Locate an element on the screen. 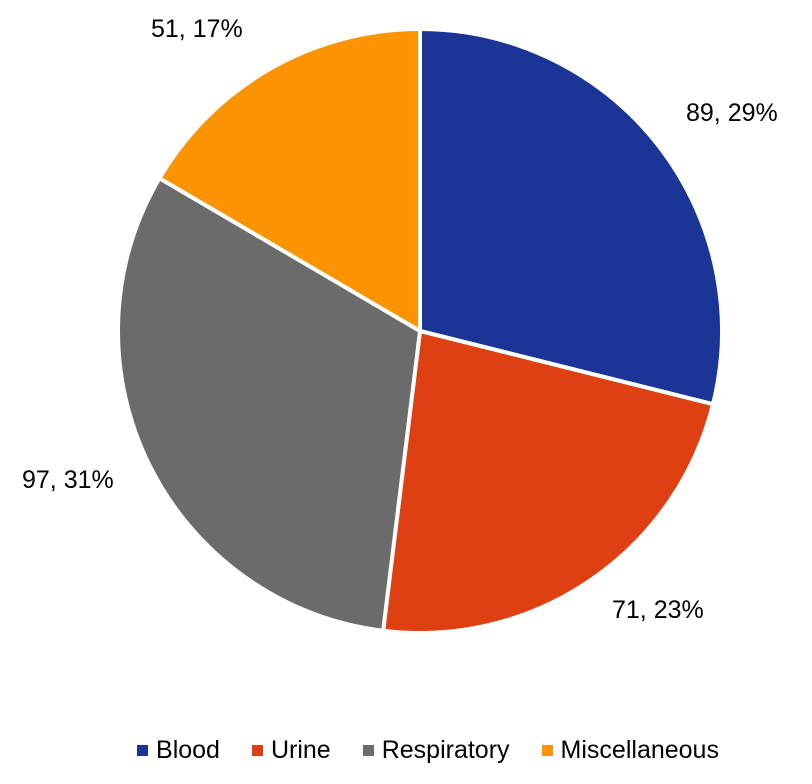 The width and height of the screenshot is (812, 784). legend-label-urine: Urine is located at coordinates (300, 749).